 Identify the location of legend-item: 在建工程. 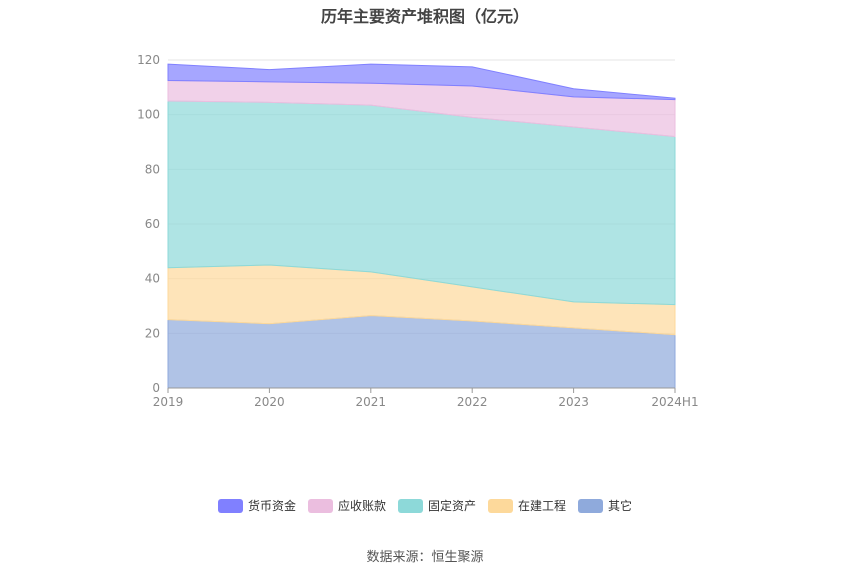
(527, 505).